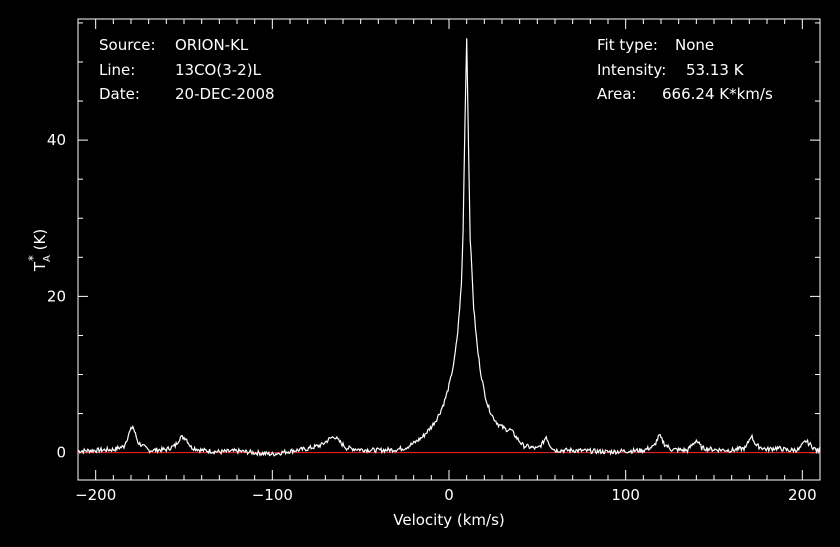 The image size is (840, 547). What do you see at coordinates (449, 495) in the screenshot?
I see `x-tick-label: 0` at bounding box center [449, 495].